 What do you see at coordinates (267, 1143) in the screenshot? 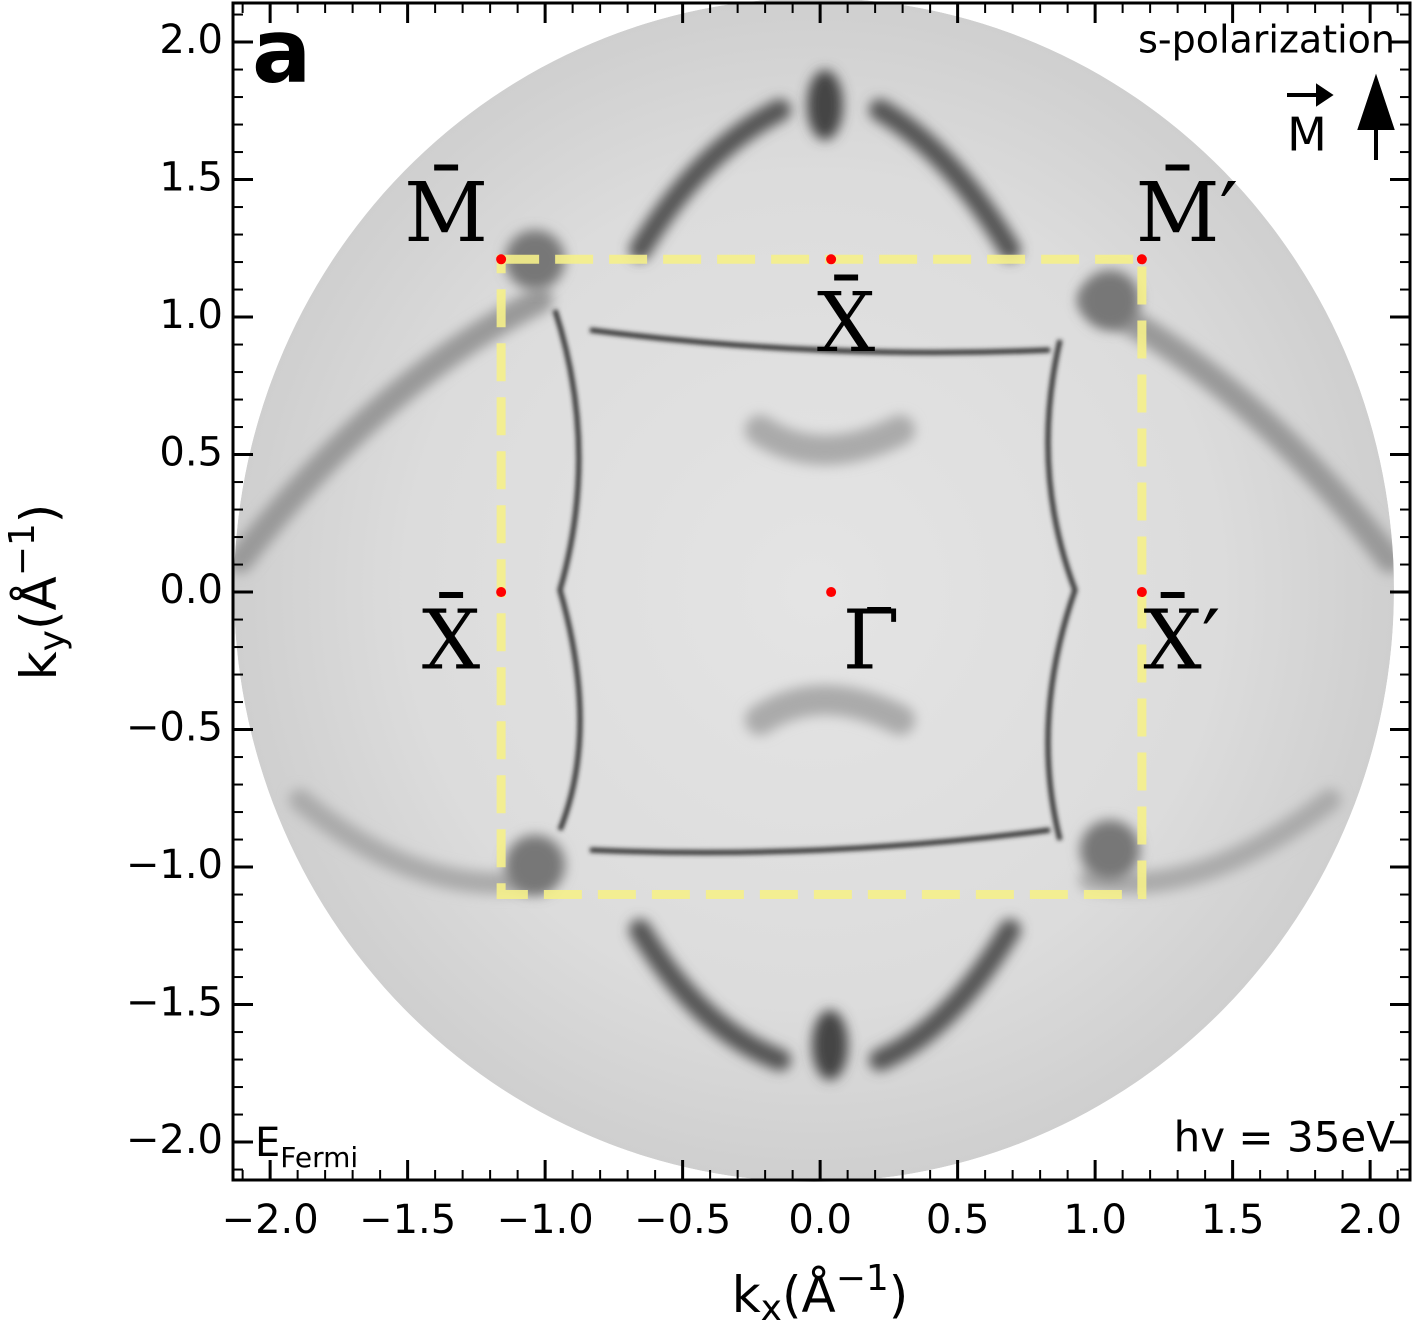
I see `energy-main: E` at bounding box center [267, 1143].